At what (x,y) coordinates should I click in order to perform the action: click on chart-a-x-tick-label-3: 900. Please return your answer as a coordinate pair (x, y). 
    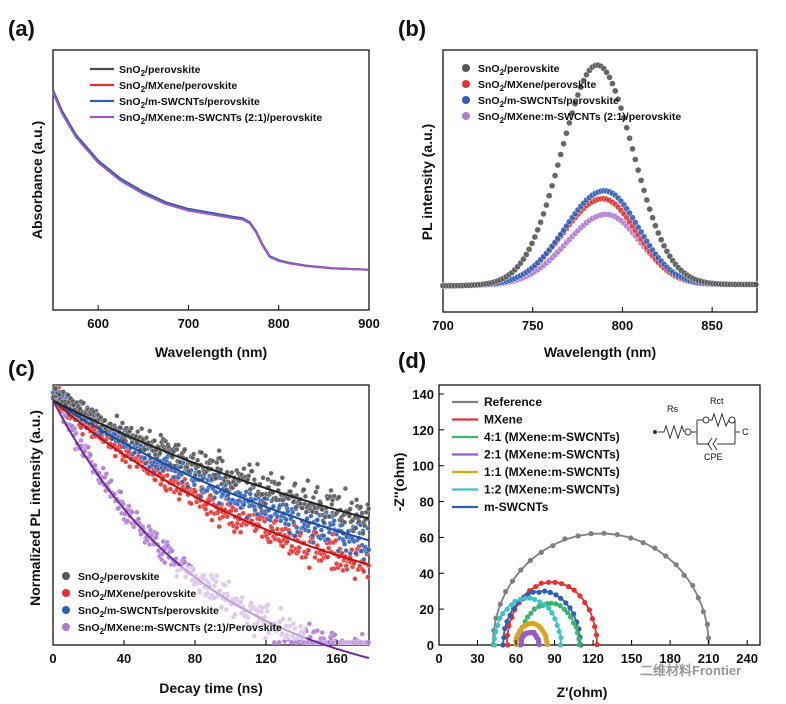
    Looking at the image, I should click on (369, 323).